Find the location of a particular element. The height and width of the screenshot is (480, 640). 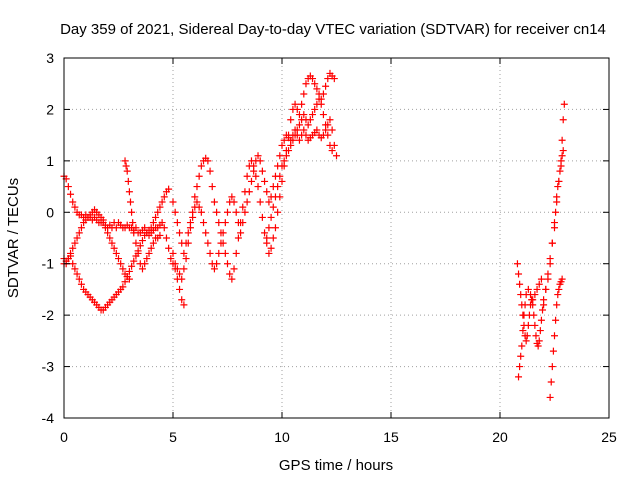

y-tick-label: 2 is located at coordinates (50, 109).